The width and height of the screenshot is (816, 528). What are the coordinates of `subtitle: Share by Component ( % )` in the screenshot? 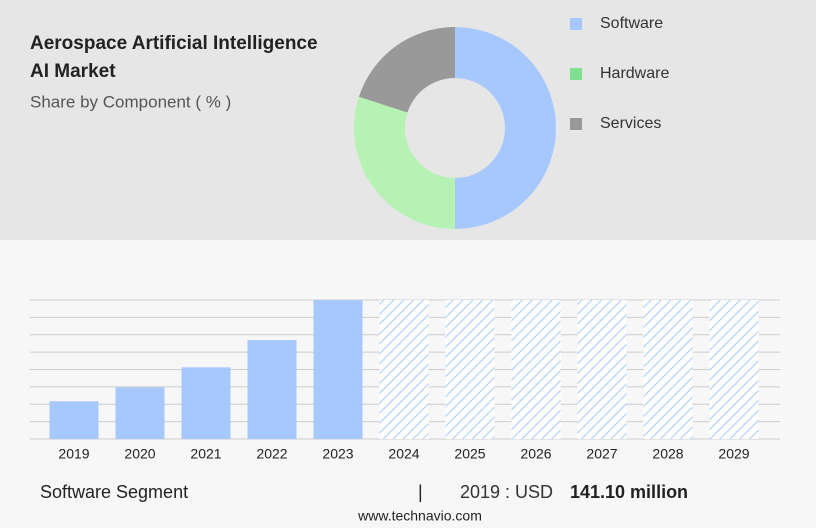 It's located at (130, 101).